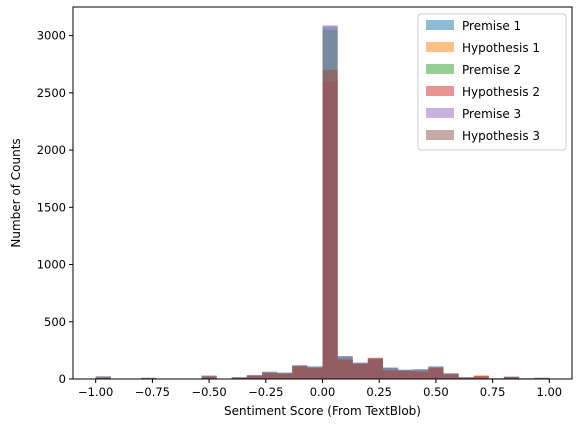 The image size is (580, 436). What do you see at coordinates (208, 392) in the screenshot?
I see `x-tick-label: −0.50` at bounding box center [208, 392].